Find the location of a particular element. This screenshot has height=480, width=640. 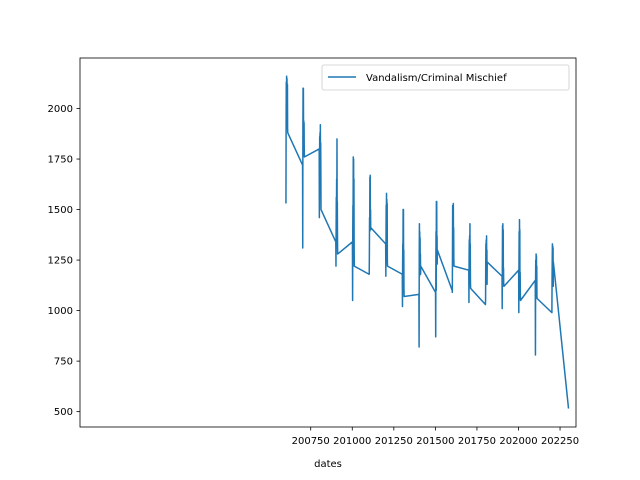

y-tick-label: 750 is located at coordinates (63, 362).